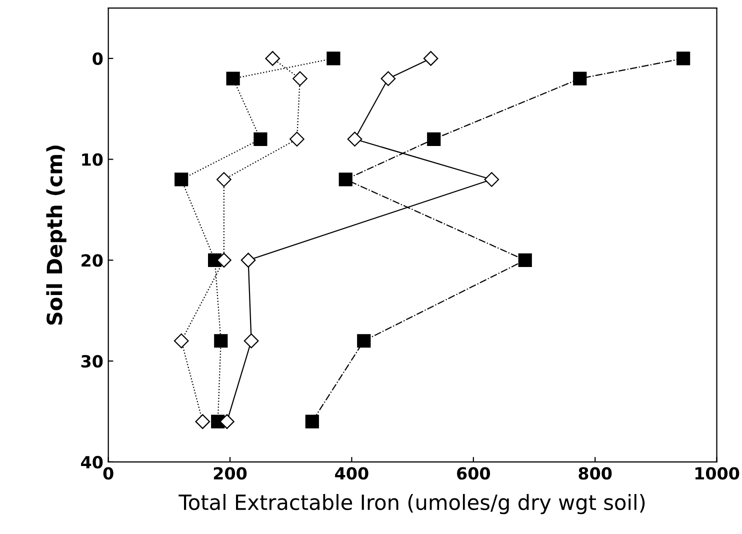  What do you see at coordinates (56, 235) in the screenshot?
I see `y-axis-title: Soil Depth (cm)` at bounding box center [56, 235].